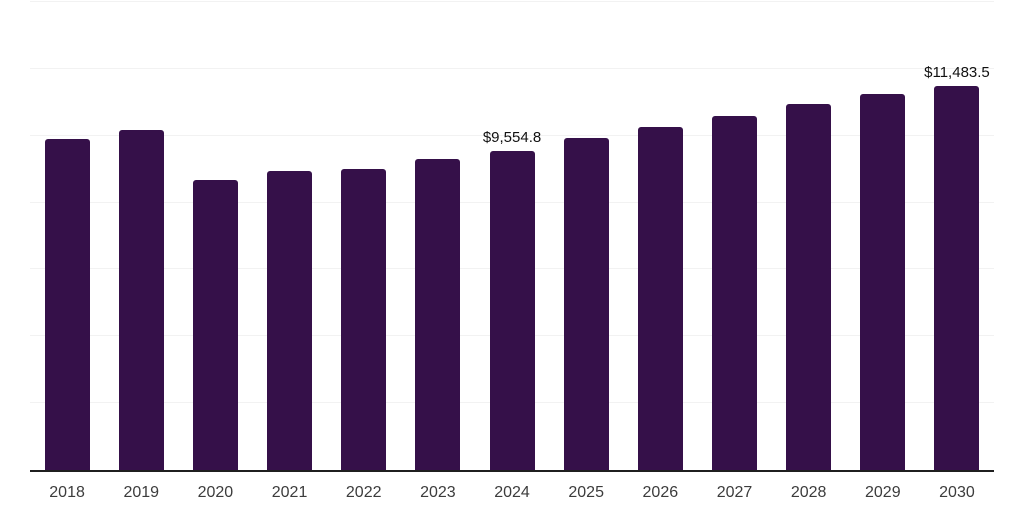  Describe the element at coordinates (660, 298) in the screenshot. I see `bar-2026` at that location.